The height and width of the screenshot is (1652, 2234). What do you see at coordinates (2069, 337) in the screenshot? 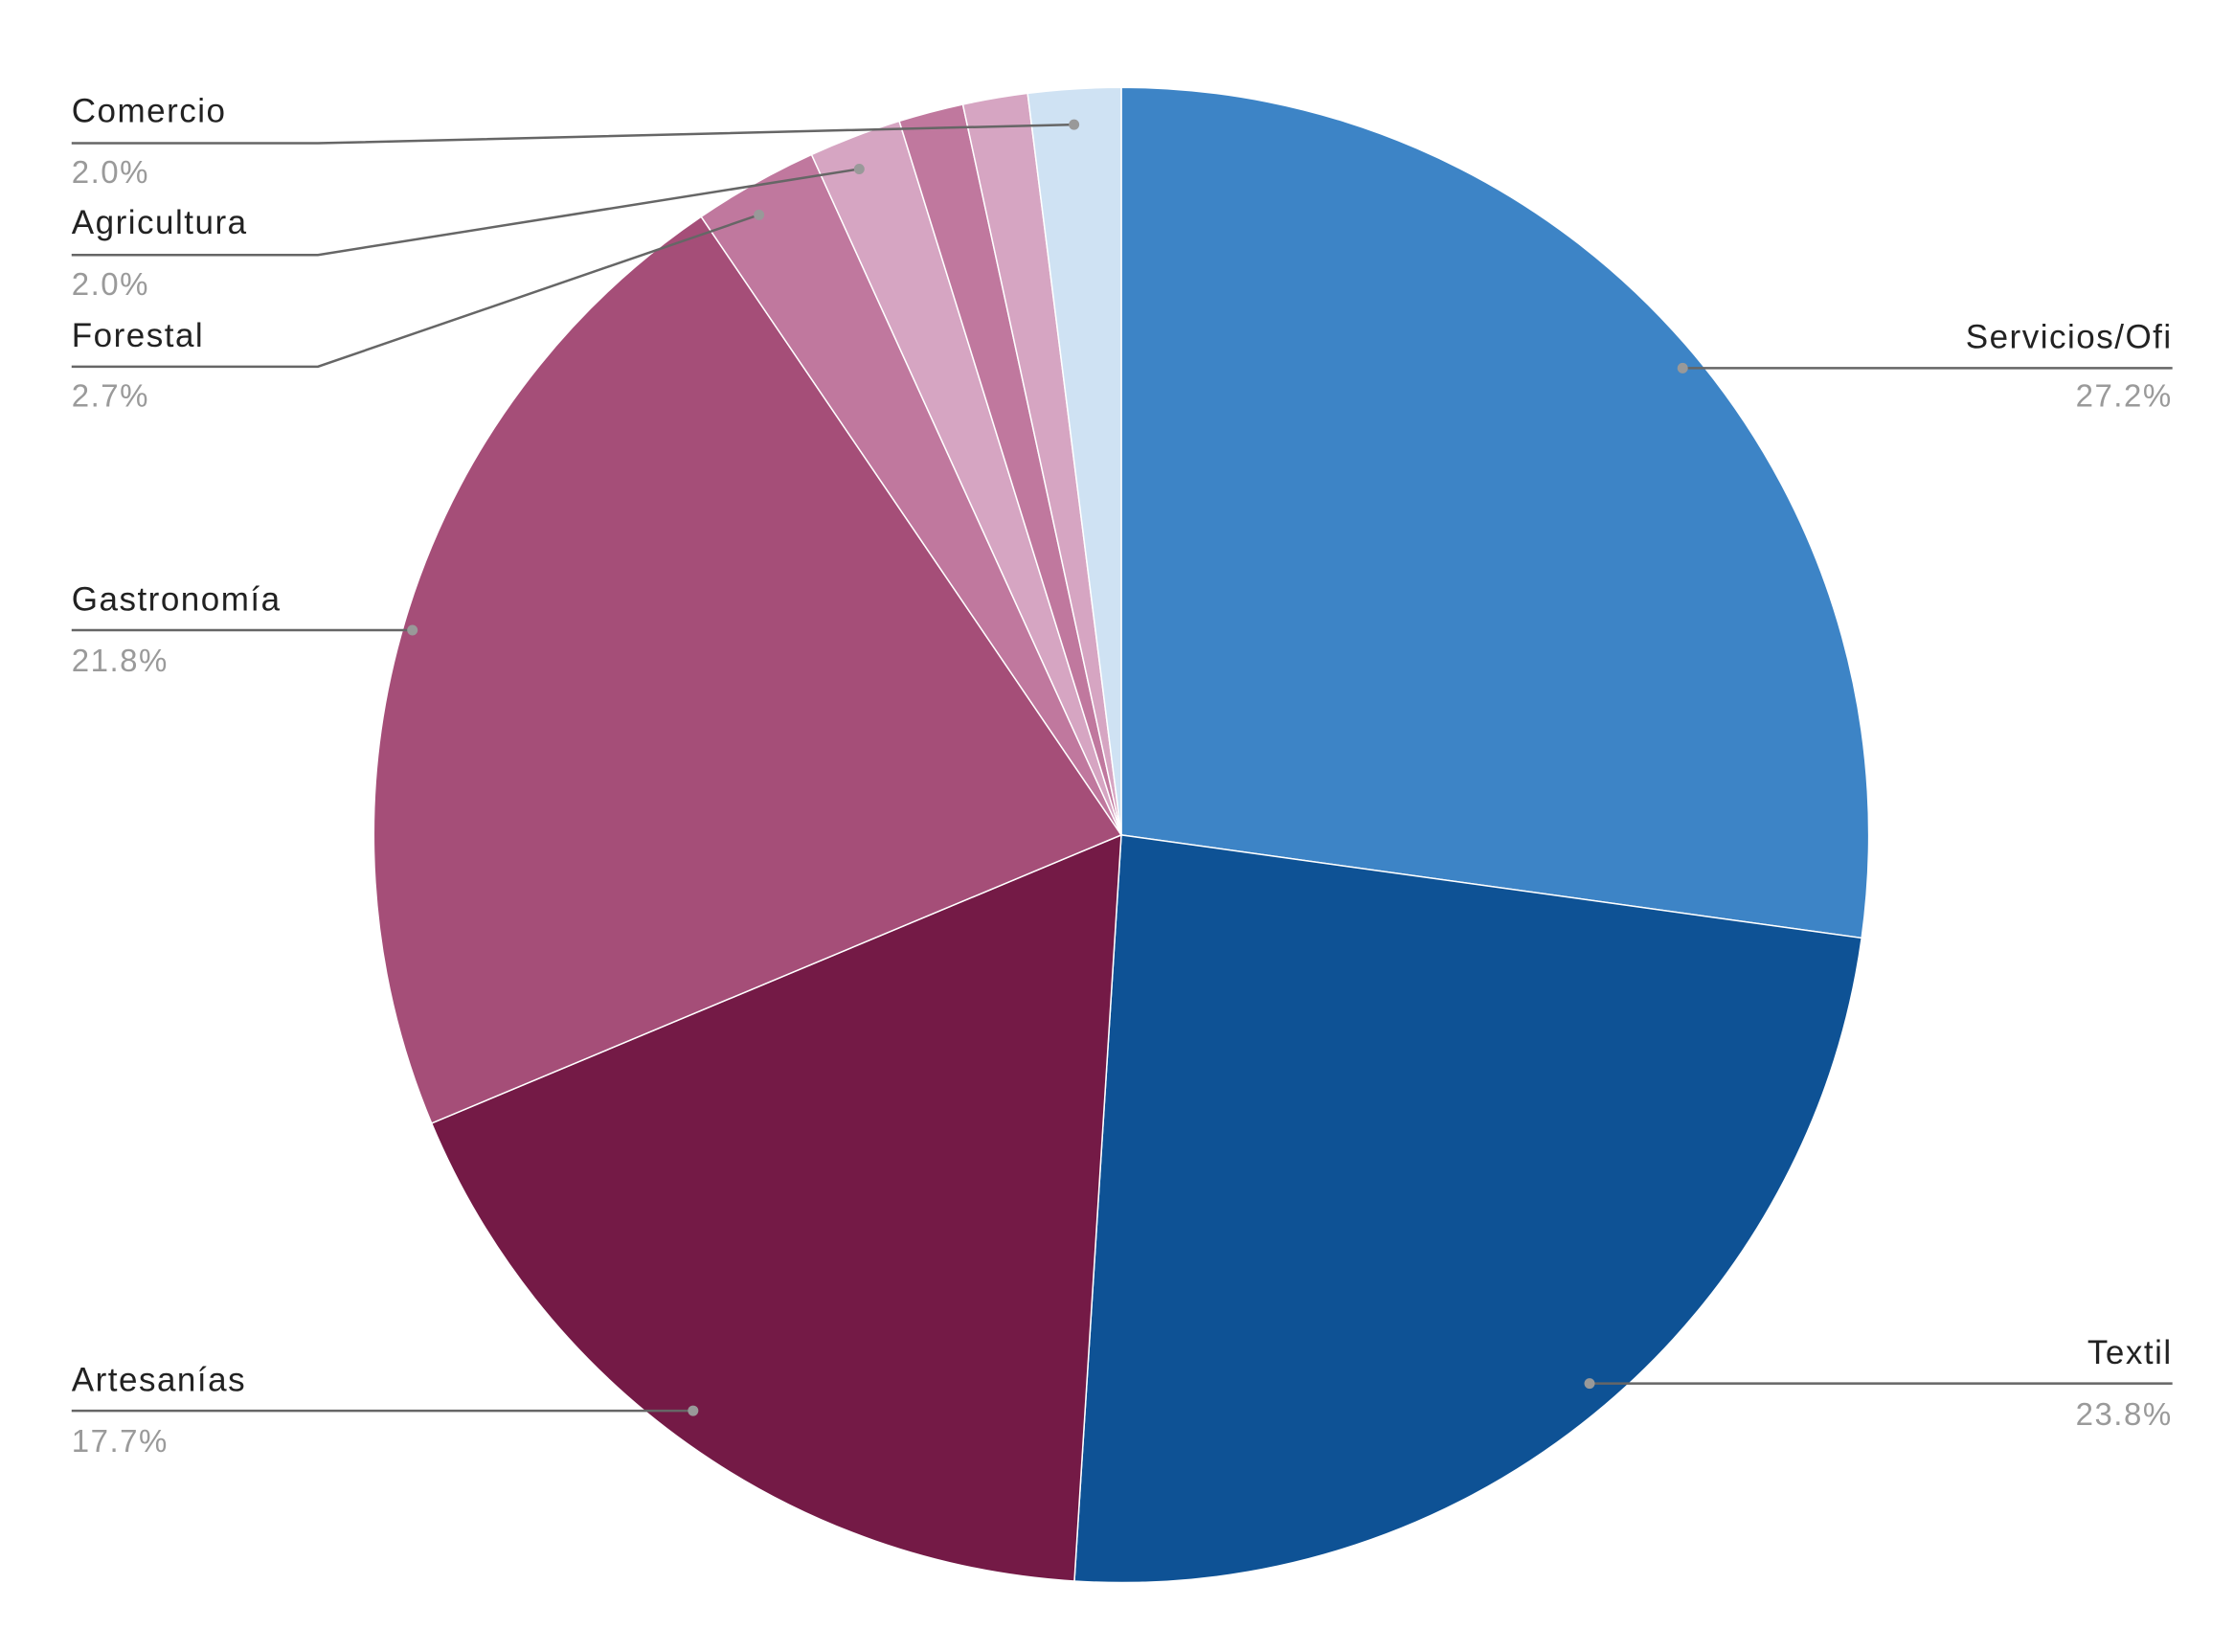
I see `slice-label: Servicios/Ofi` at bounding box center [2069, 337].